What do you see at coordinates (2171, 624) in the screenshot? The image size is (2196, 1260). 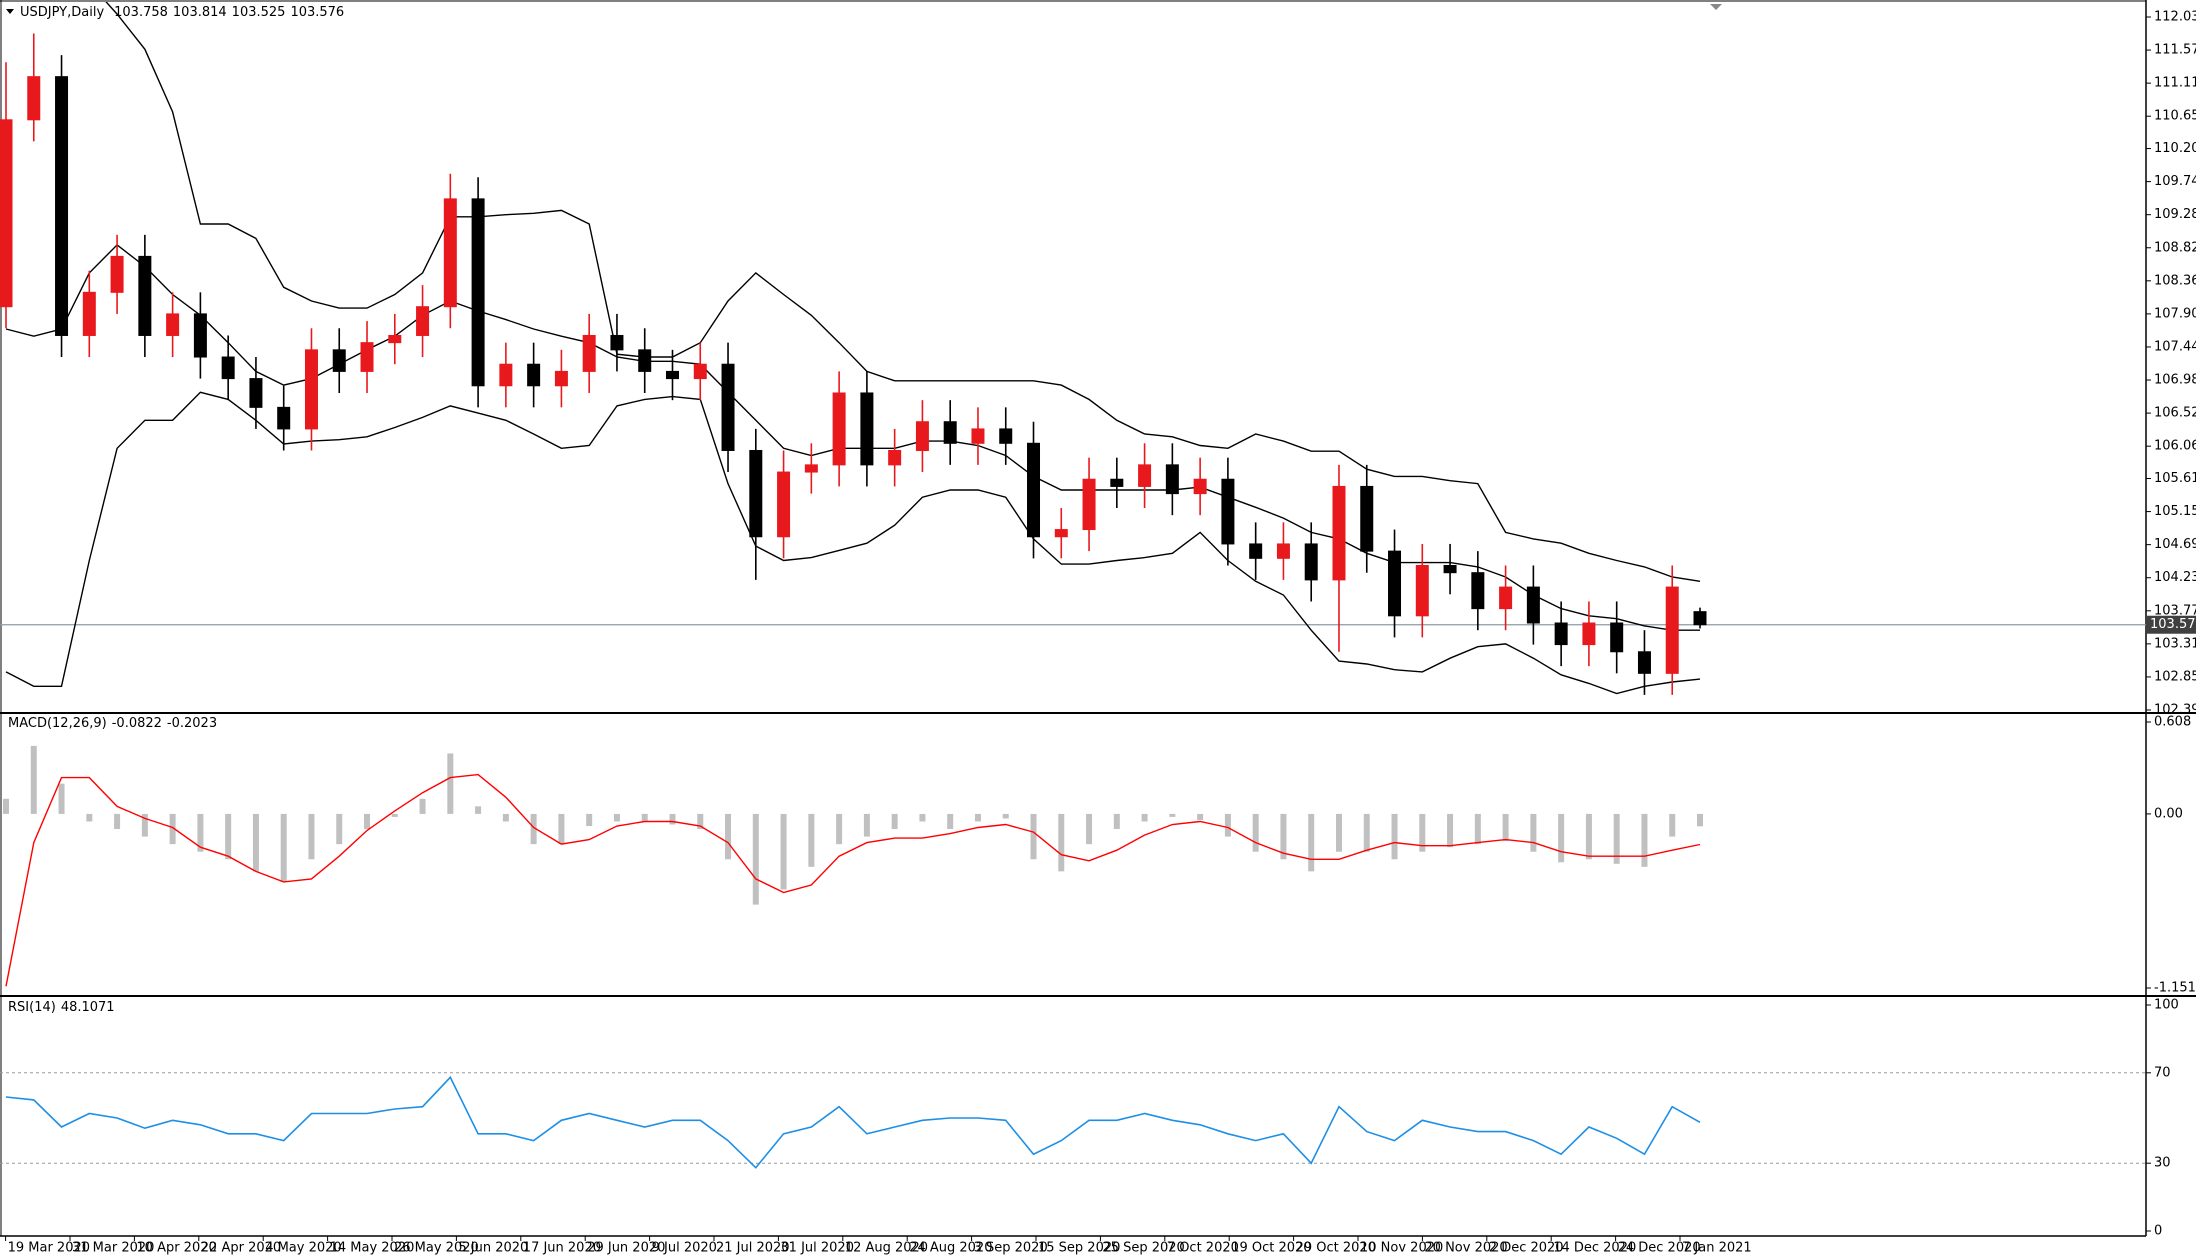 I see `current-price-box` at bounding box center [2171, 624].